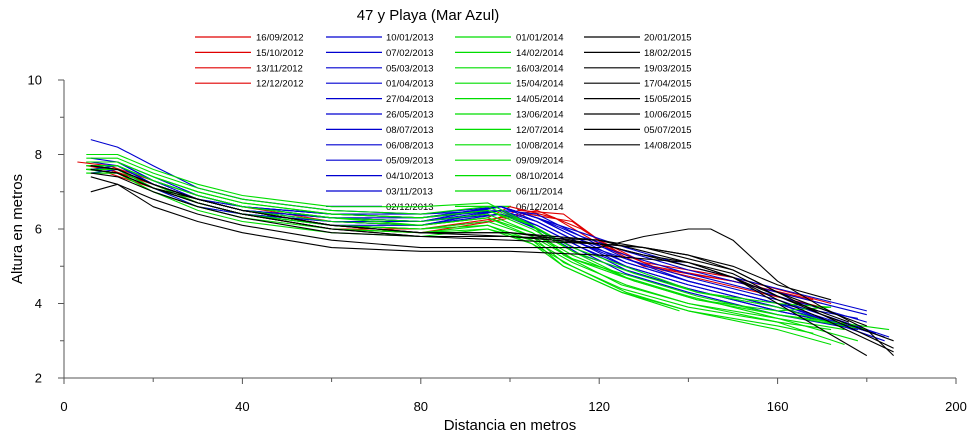  Describe the element at coordinates (17, 229) in the screenshot. I see `y-axis-title: Altura en metros` at that location.